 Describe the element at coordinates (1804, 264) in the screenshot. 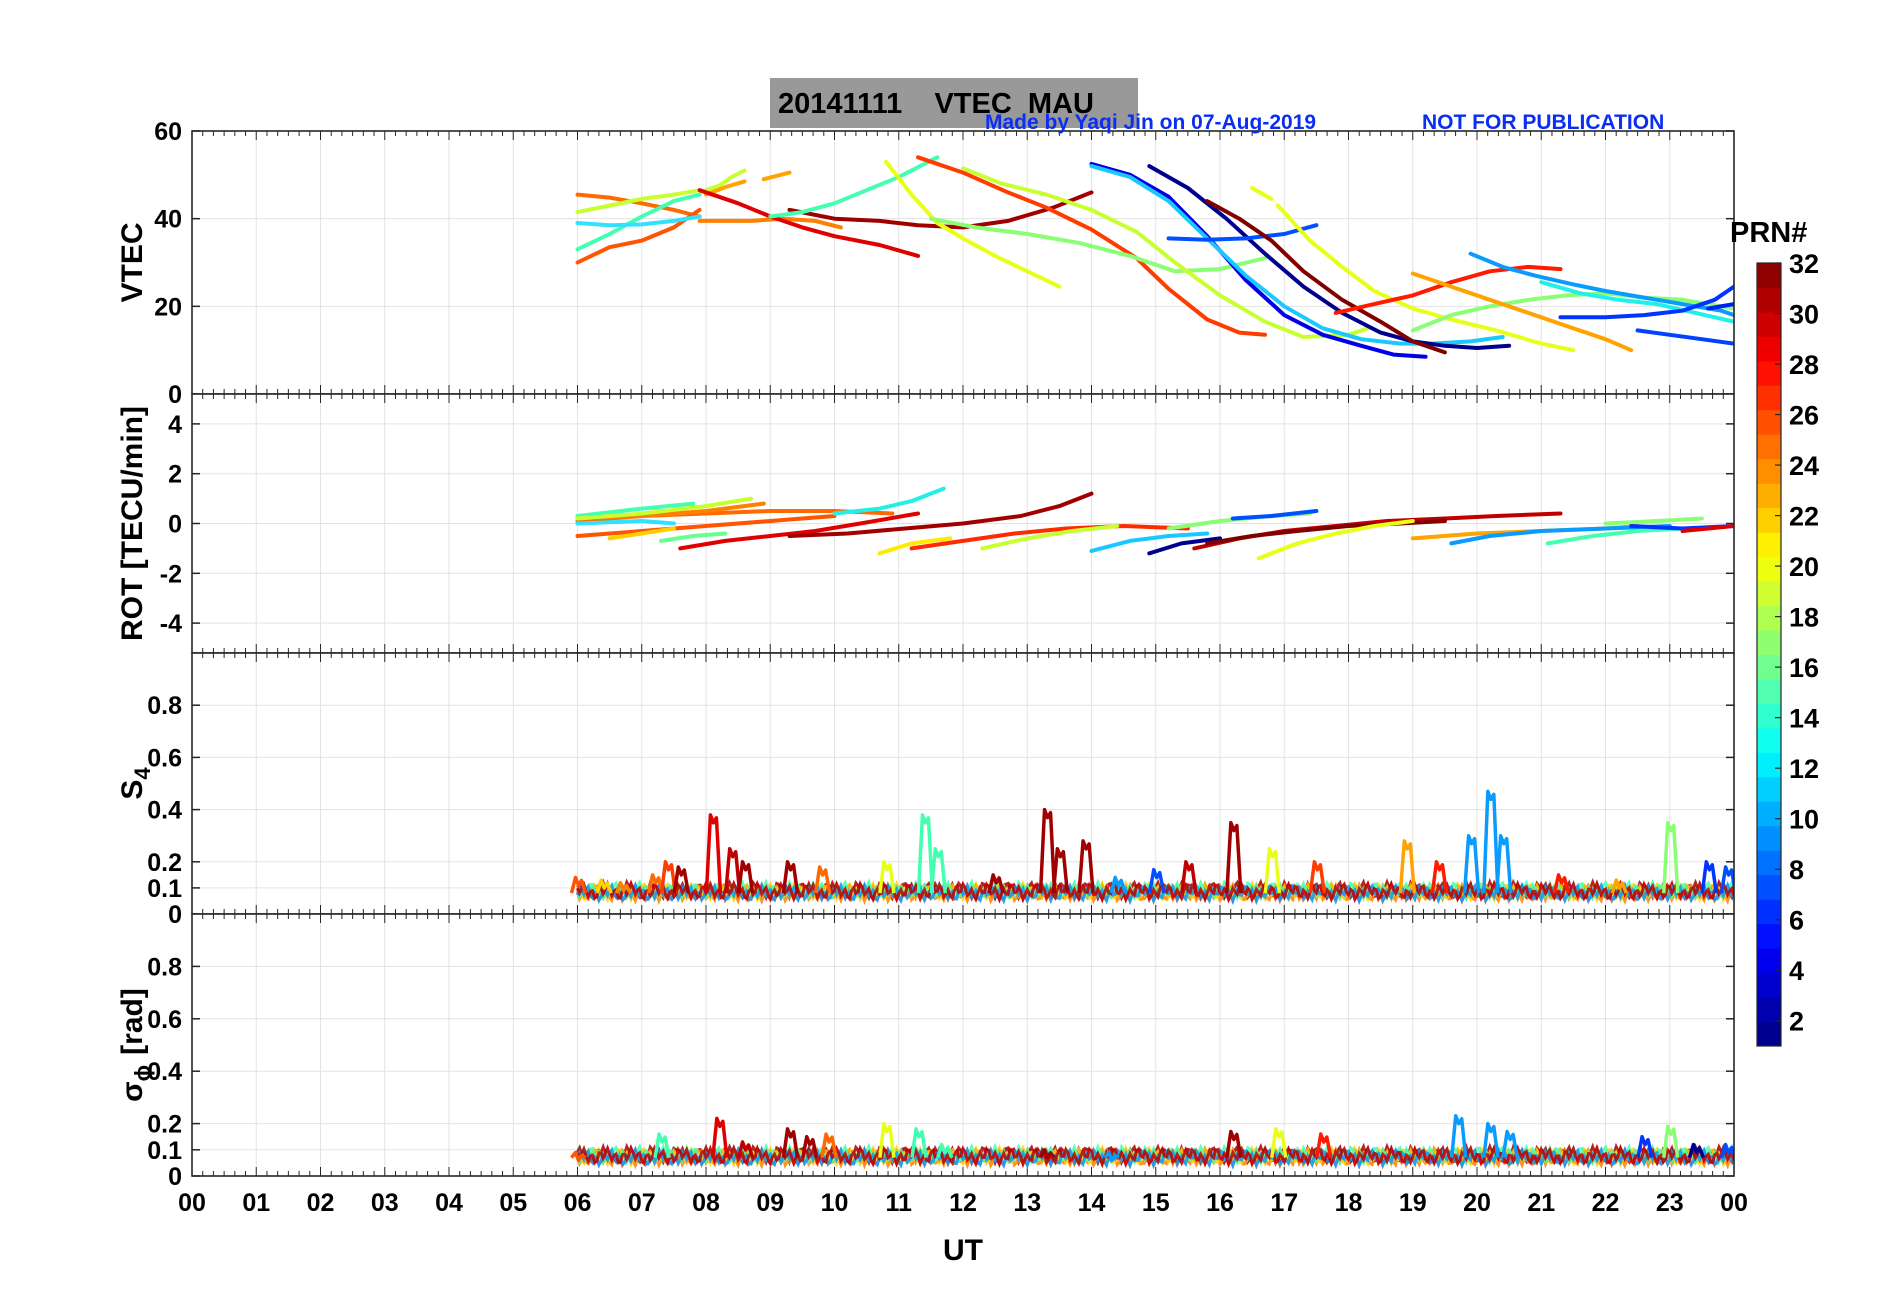

I see `colorbar-tick-label: 32` at that location.